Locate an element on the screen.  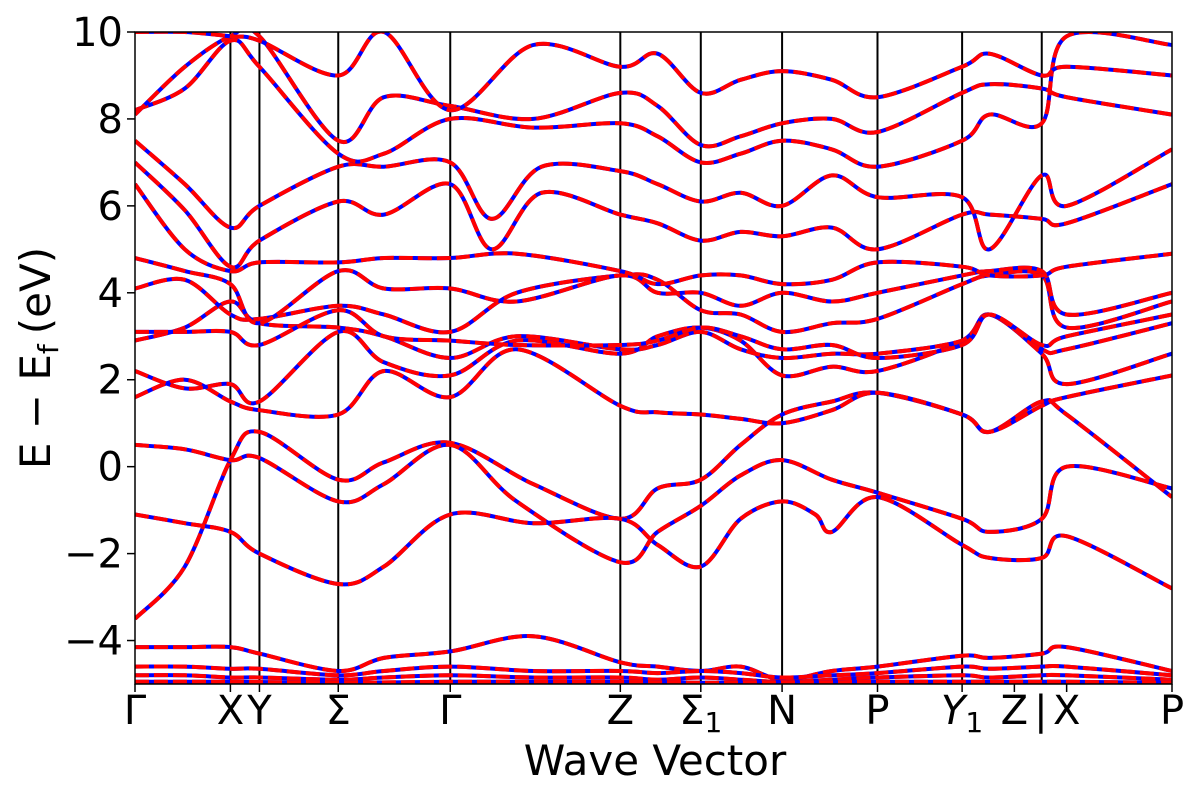
band-5-red is located at coordinates (653, 678).